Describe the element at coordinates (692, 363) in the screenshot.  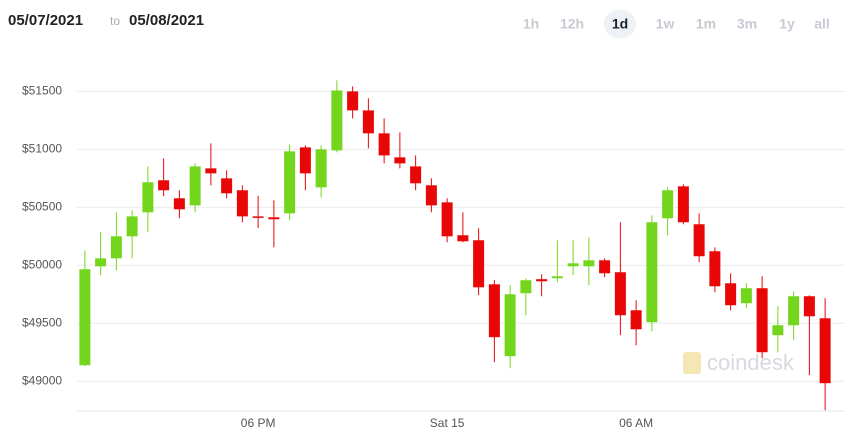
I see `watermark-icon` at that location.